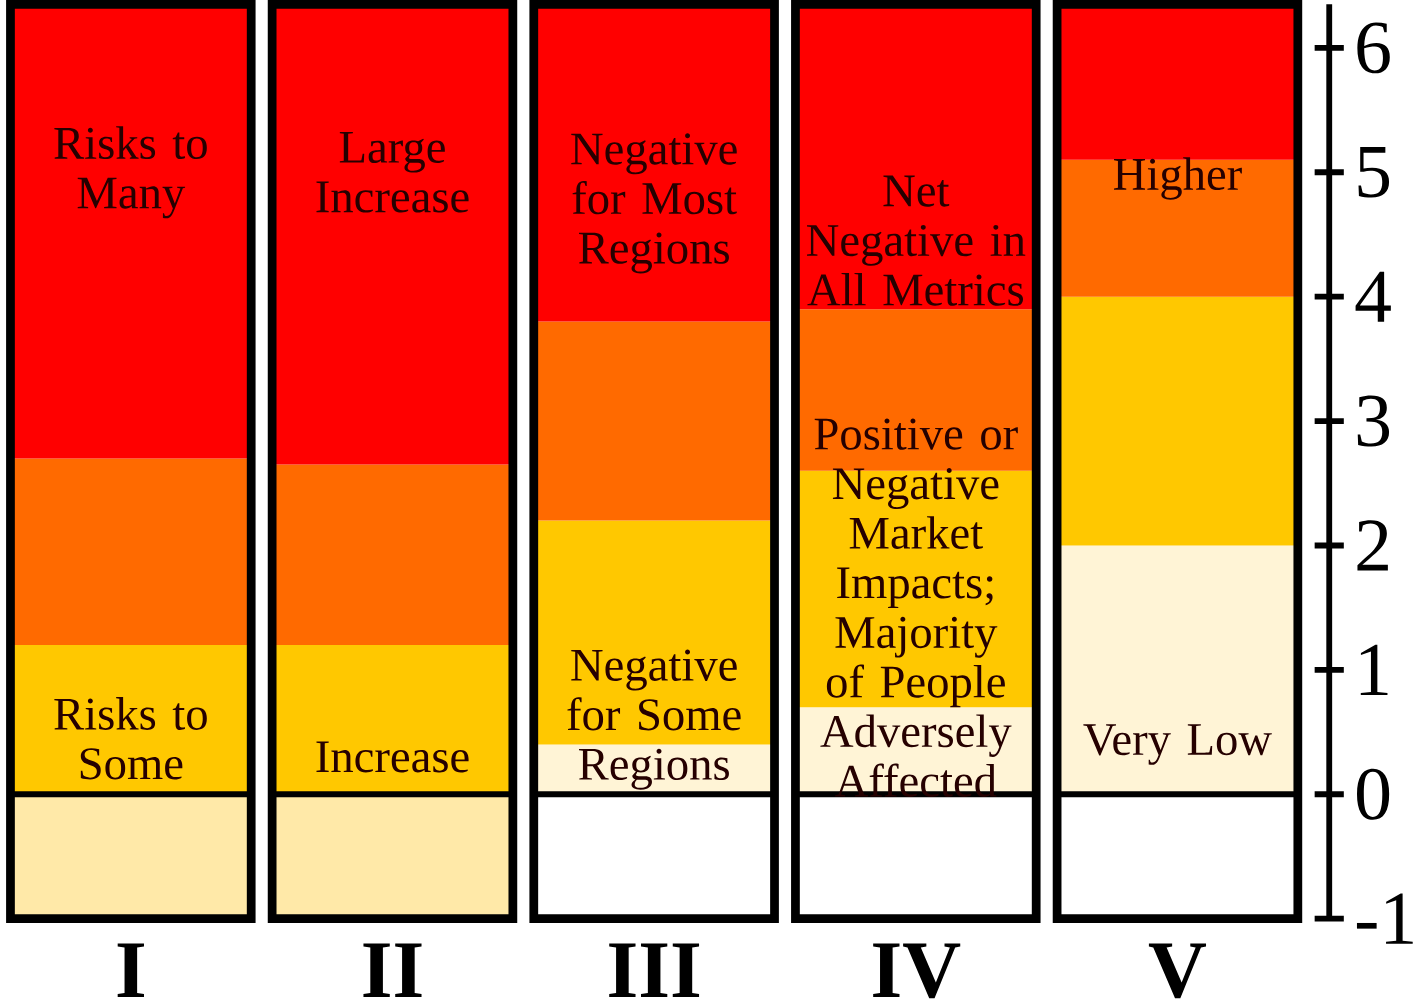 This screenshot has height=1008, width=1427. Describe the element at coordinates (1384, 918) in the screenshot. I see `y-tick-label: -1` at that location.